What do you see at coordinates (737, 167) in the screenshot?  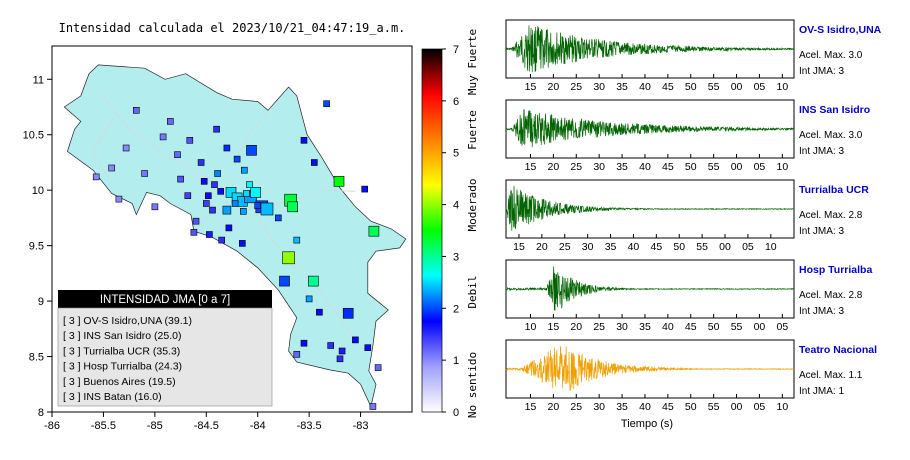 I see `waveform-tick-label: 00` at bounding box center [737, 167].